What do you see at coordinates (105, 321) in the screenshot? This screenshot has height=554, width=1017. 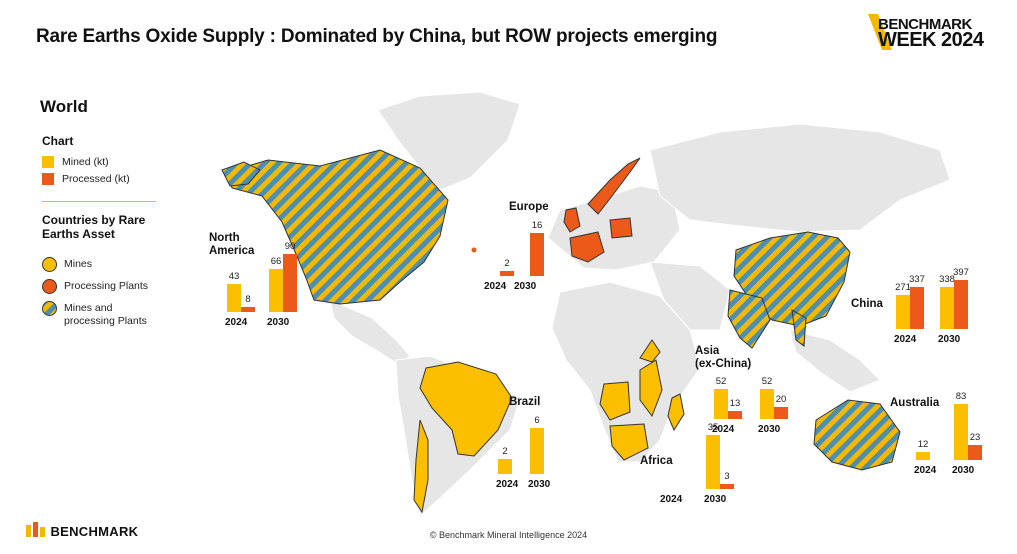 I see `legend-both-label-2: processing Plants` at bounding box center [105, 321].